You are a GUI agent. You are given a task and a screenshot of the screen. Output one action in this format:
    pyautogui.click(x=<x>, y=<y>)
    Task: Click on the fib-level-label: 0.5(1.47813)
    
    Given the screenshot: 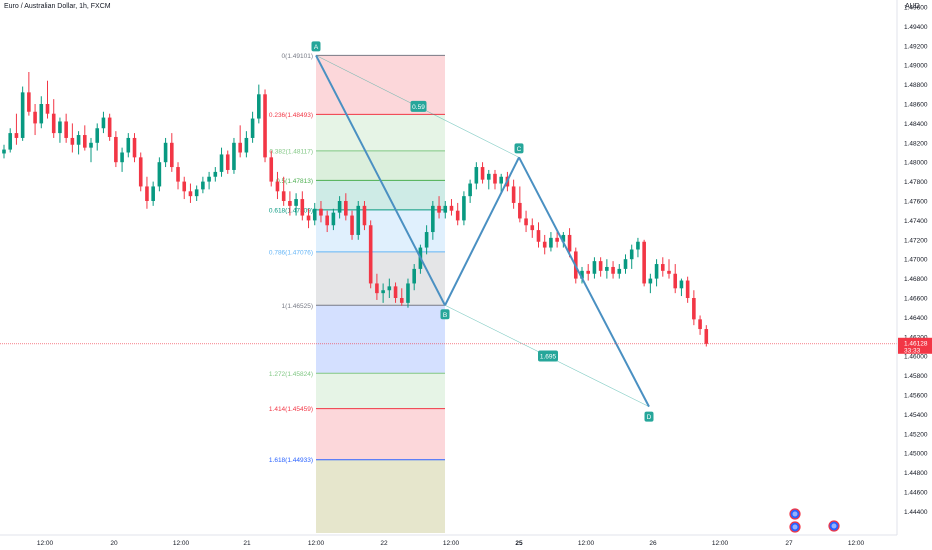 What is the action you would take?
    pyautogui.click(x=294, y=181)
    